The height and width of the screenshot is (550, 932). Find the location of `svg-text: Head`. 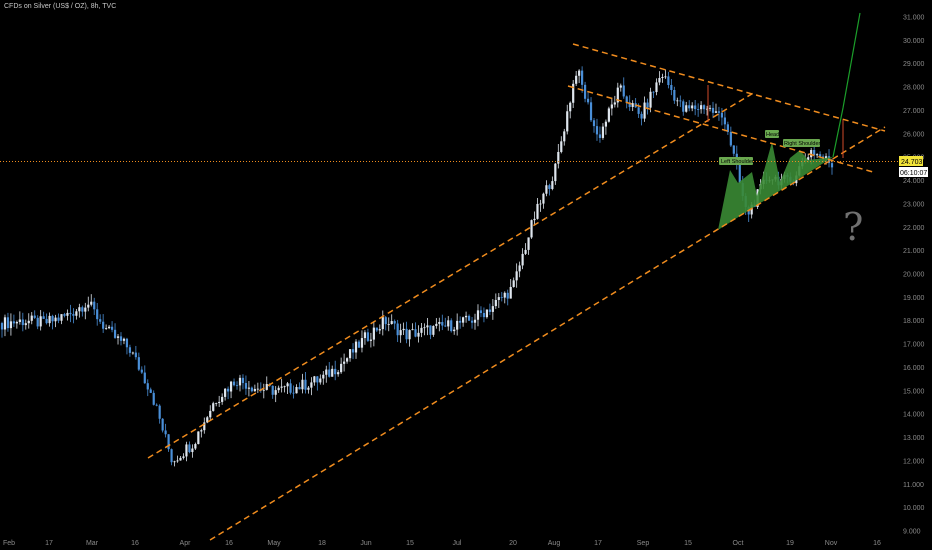

svg-text: Head is located at coordinates (772, 135).